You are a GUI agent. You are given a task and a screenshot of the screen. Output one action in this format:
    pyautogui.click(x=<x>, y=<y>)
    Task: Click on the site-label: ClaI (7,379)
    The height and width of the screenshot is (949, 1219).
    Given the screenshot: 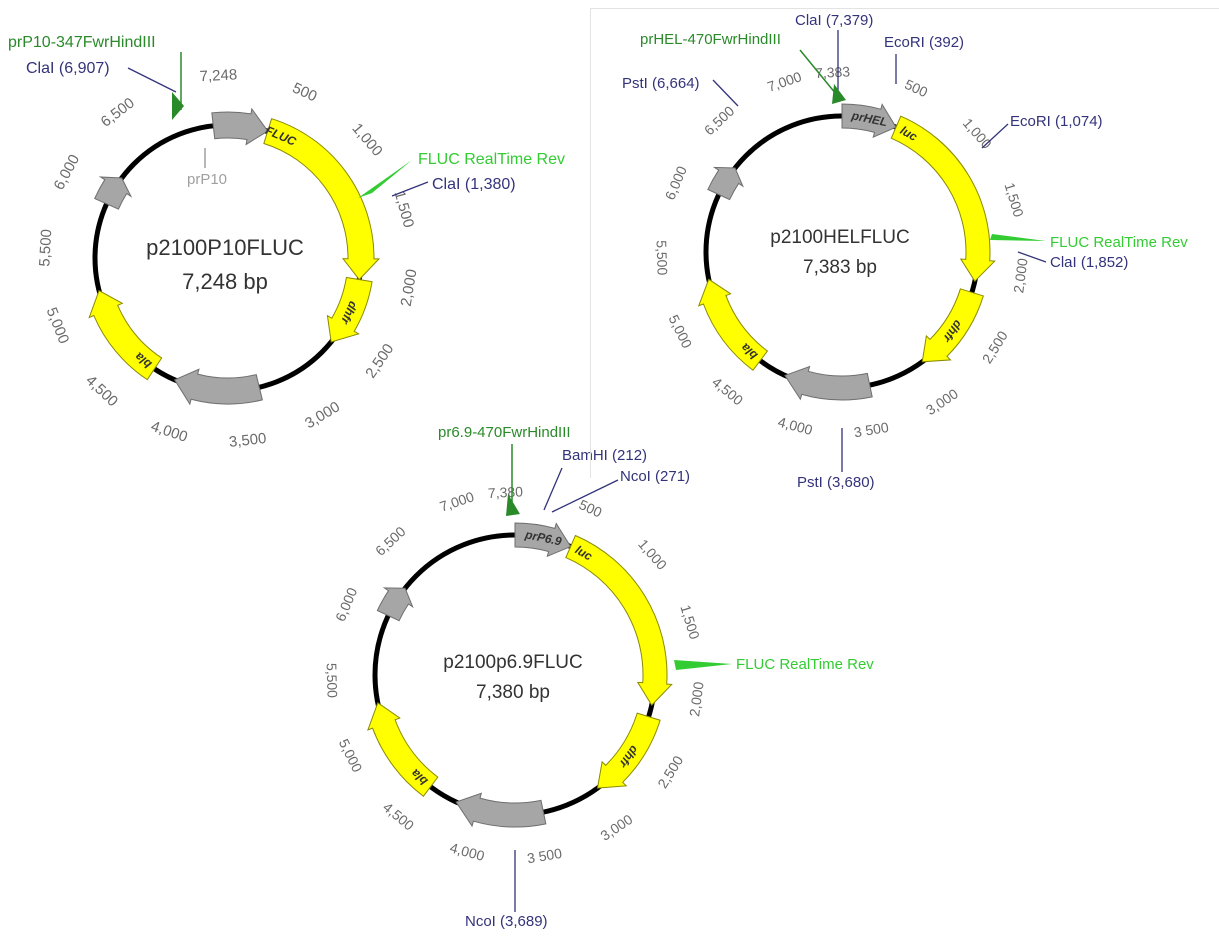 What is the action you would take?
    pyautogui.click(x=834, y=20)
    